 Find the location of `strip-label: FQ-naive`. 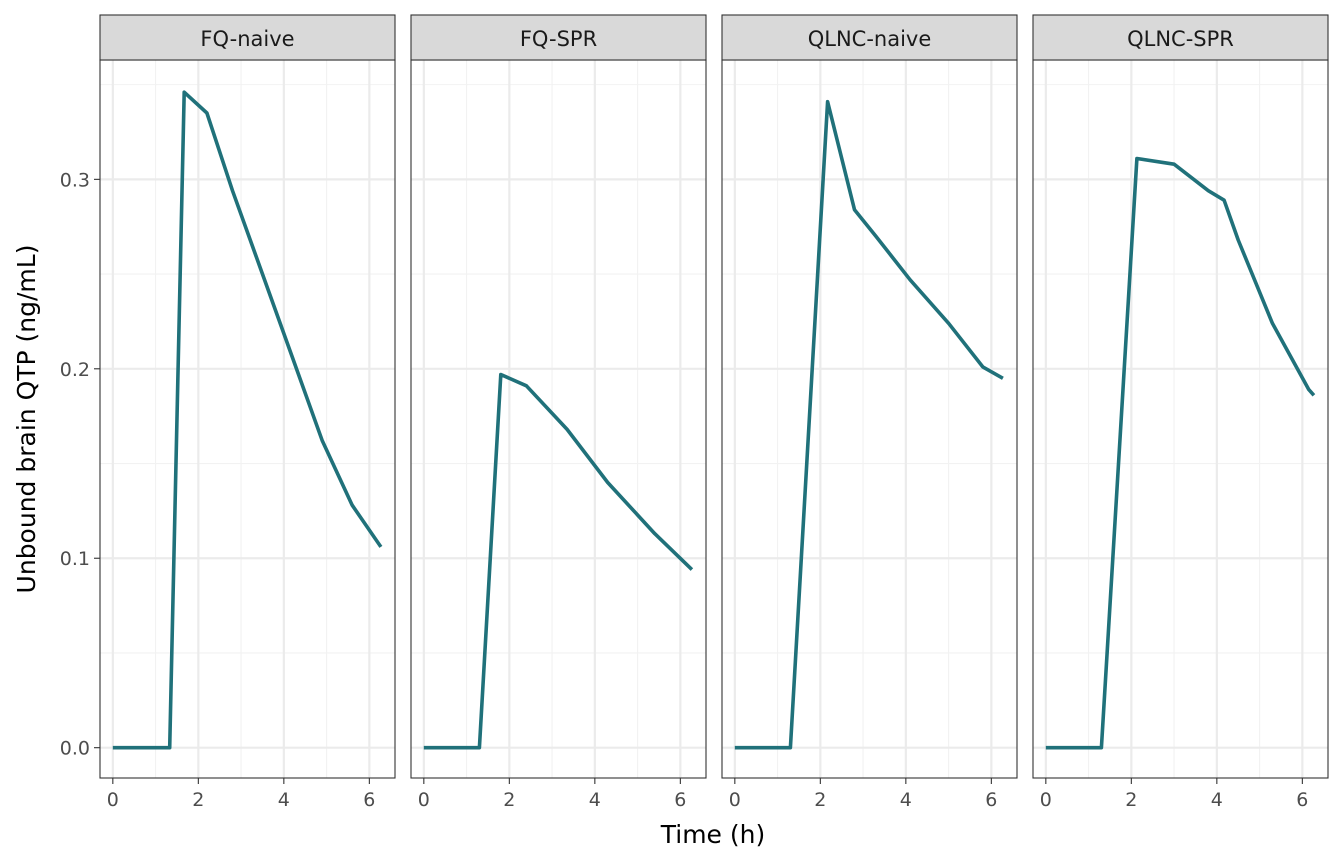

strip-label: FQ-naive is located at coordinates (247, 39).